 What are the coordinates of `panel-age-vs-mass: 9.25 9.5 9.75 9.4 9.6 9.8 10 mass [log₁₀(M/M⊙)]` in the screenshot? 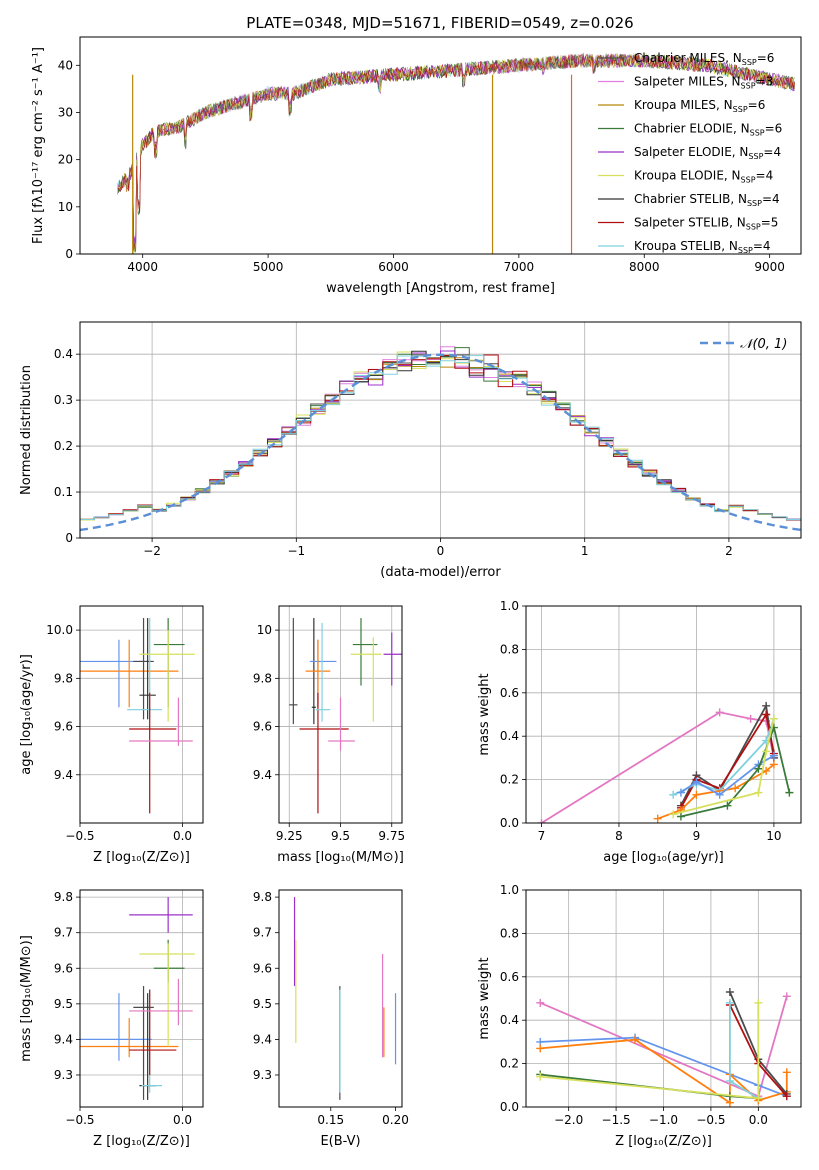 It's located at (329, 735).